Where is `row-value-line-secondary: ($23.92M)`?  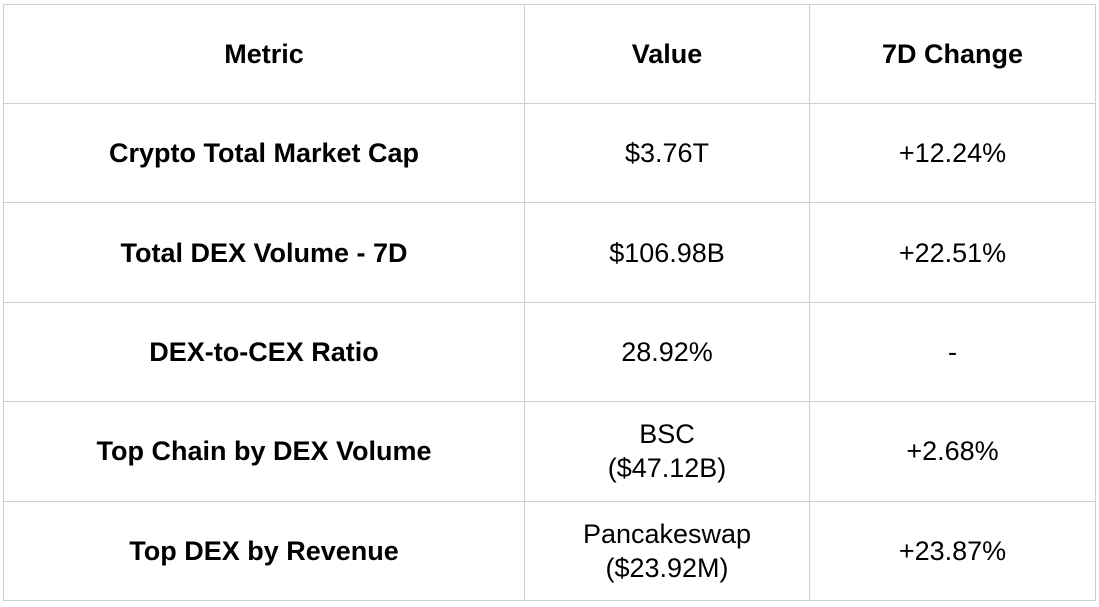
row-value-line-secondary: ($23.92M) is located at coordinates (667, 567).